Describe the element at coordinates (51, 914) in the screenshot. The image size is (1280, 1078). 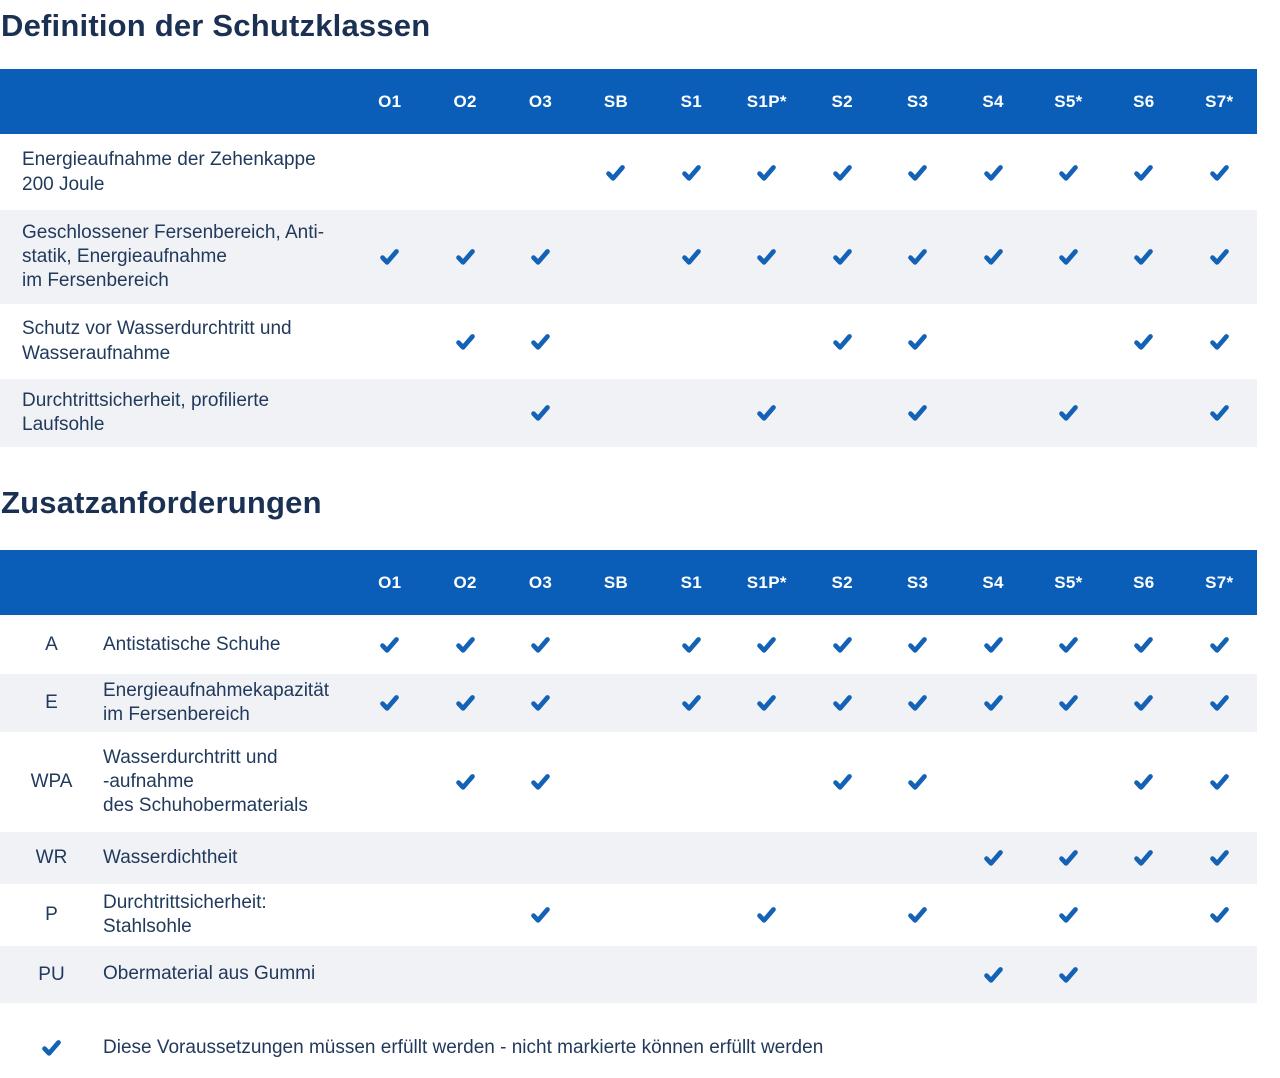
I see `row-code: P` at that location.